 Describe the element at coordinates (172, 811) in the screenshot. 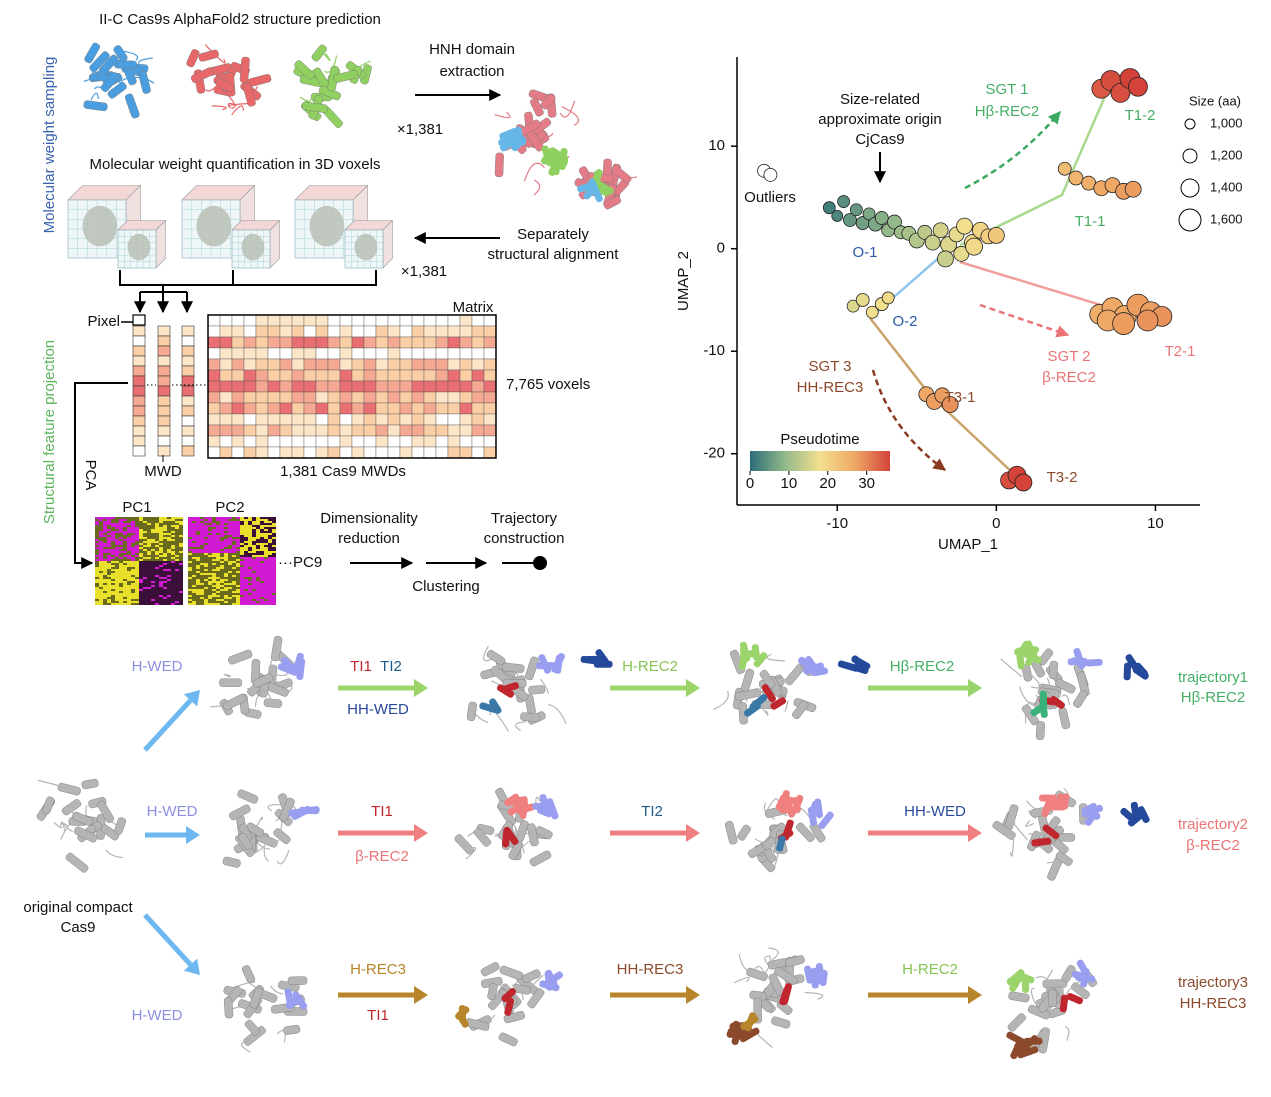

I see `entry-label: H-WED` at that location.